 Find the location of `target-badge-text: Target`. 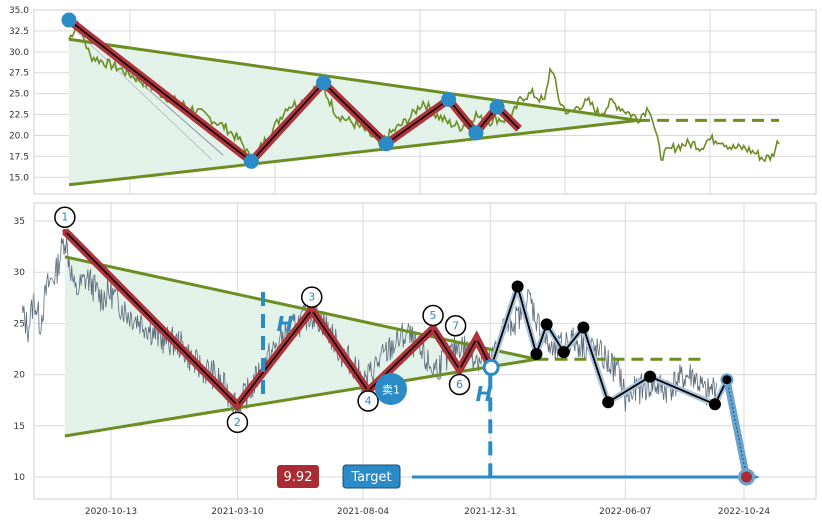

target-badge-text: Target is located at coordinates (370, 477).